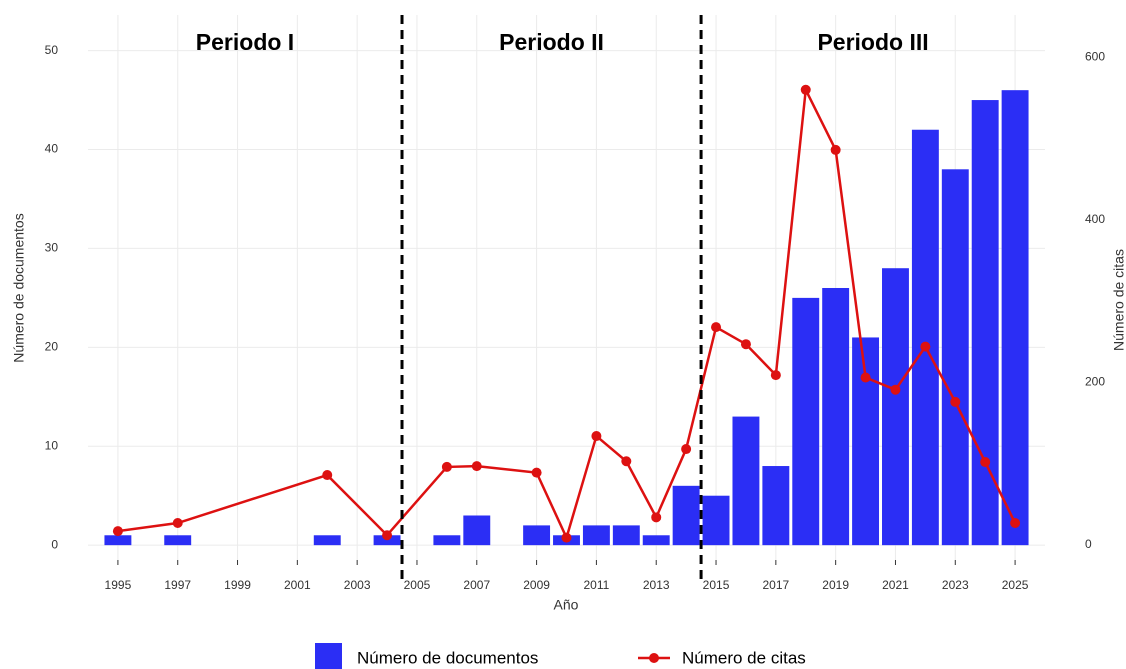 This screenshot has height=669, width=1126. What do you see at coordinates (245, 42) in the screenshot?
I see `period-label: Periodo I` at bounding box center [245, 42].